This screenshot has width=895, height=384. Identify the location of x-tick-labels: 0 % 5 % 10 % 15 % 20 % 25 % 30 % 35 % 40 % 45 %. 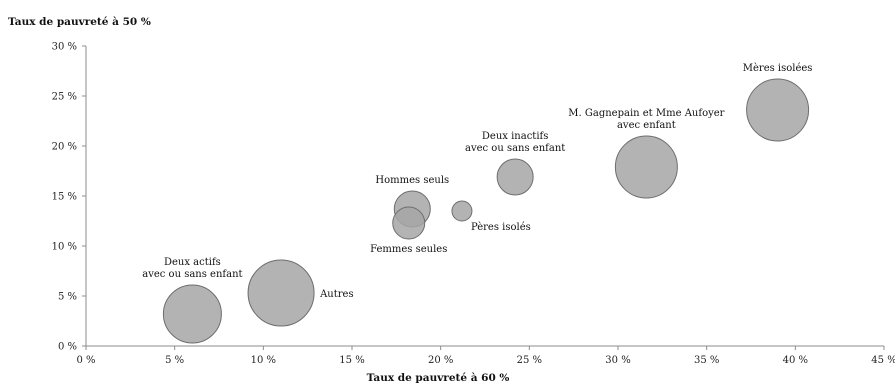
(485, 356).